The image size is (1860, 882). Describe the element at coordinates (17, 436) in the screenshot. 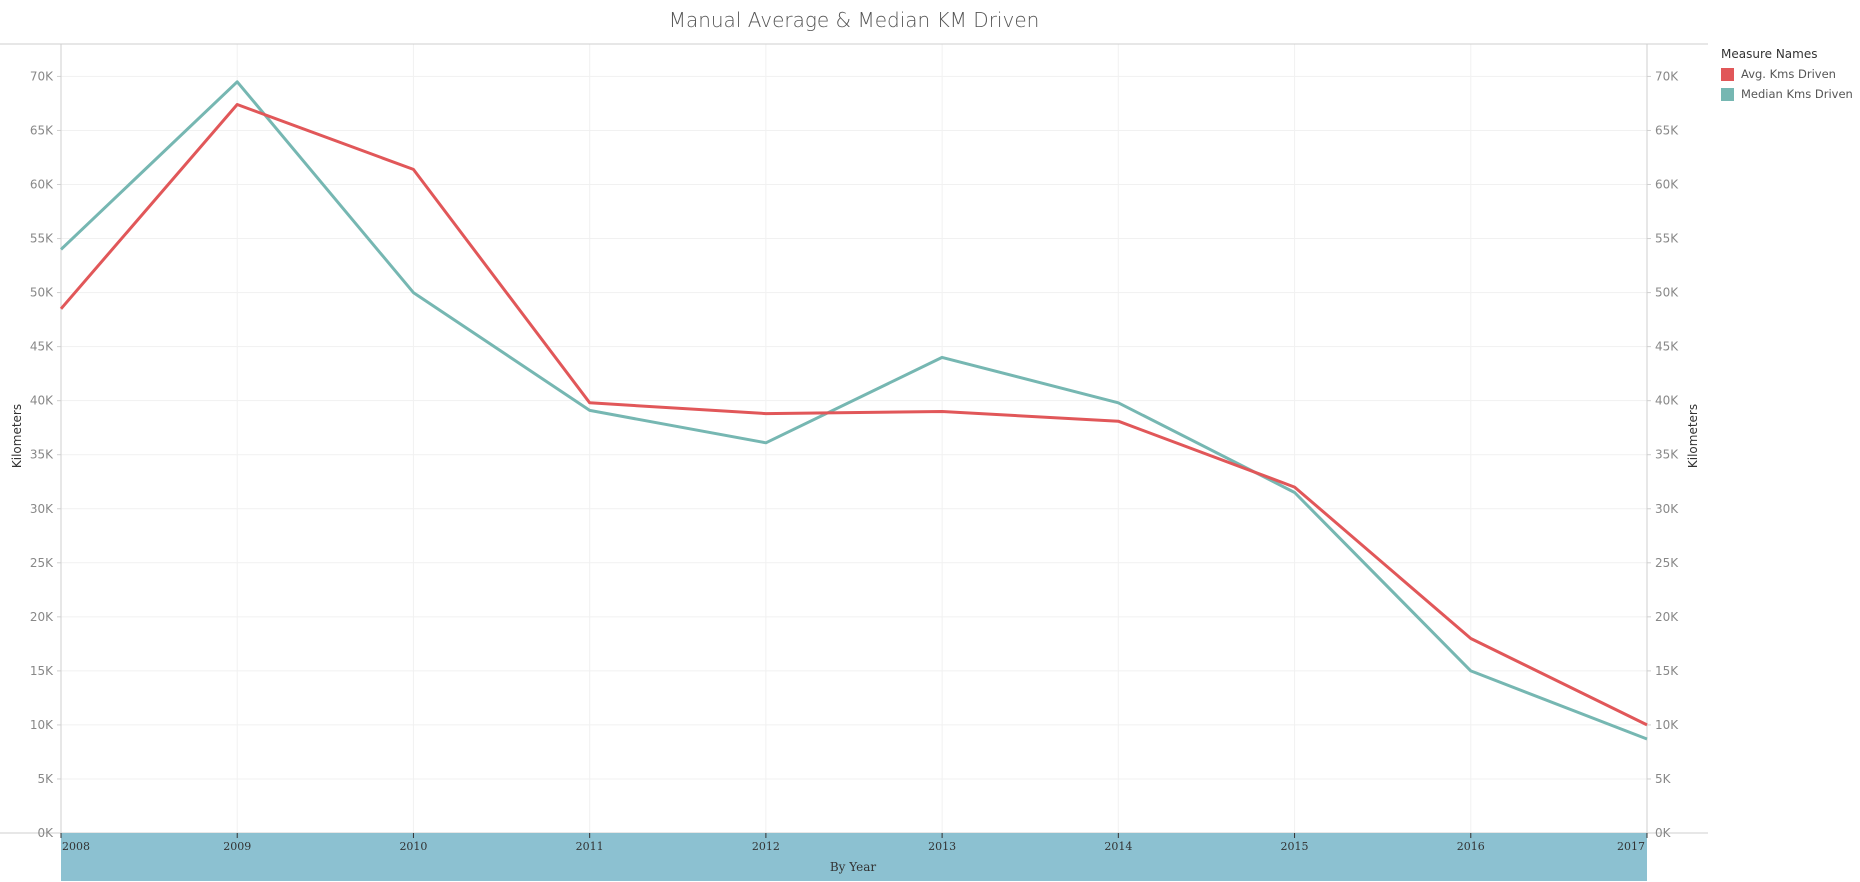

I see `y-axis-left-title: Kilometers` at that location.